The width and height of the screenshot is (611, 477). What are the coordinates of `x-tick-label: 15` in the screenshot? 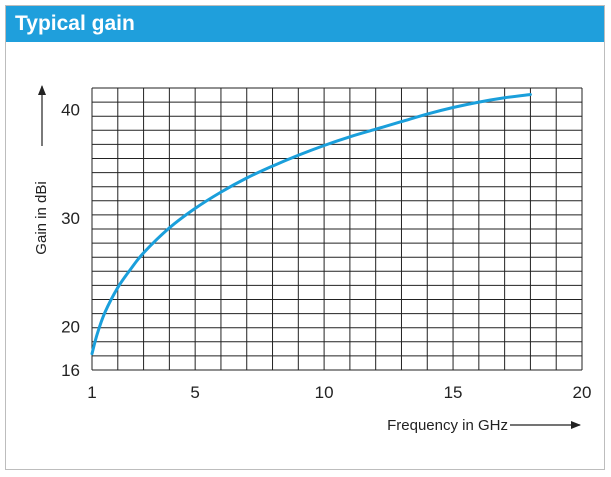 It's located at (453, 392).